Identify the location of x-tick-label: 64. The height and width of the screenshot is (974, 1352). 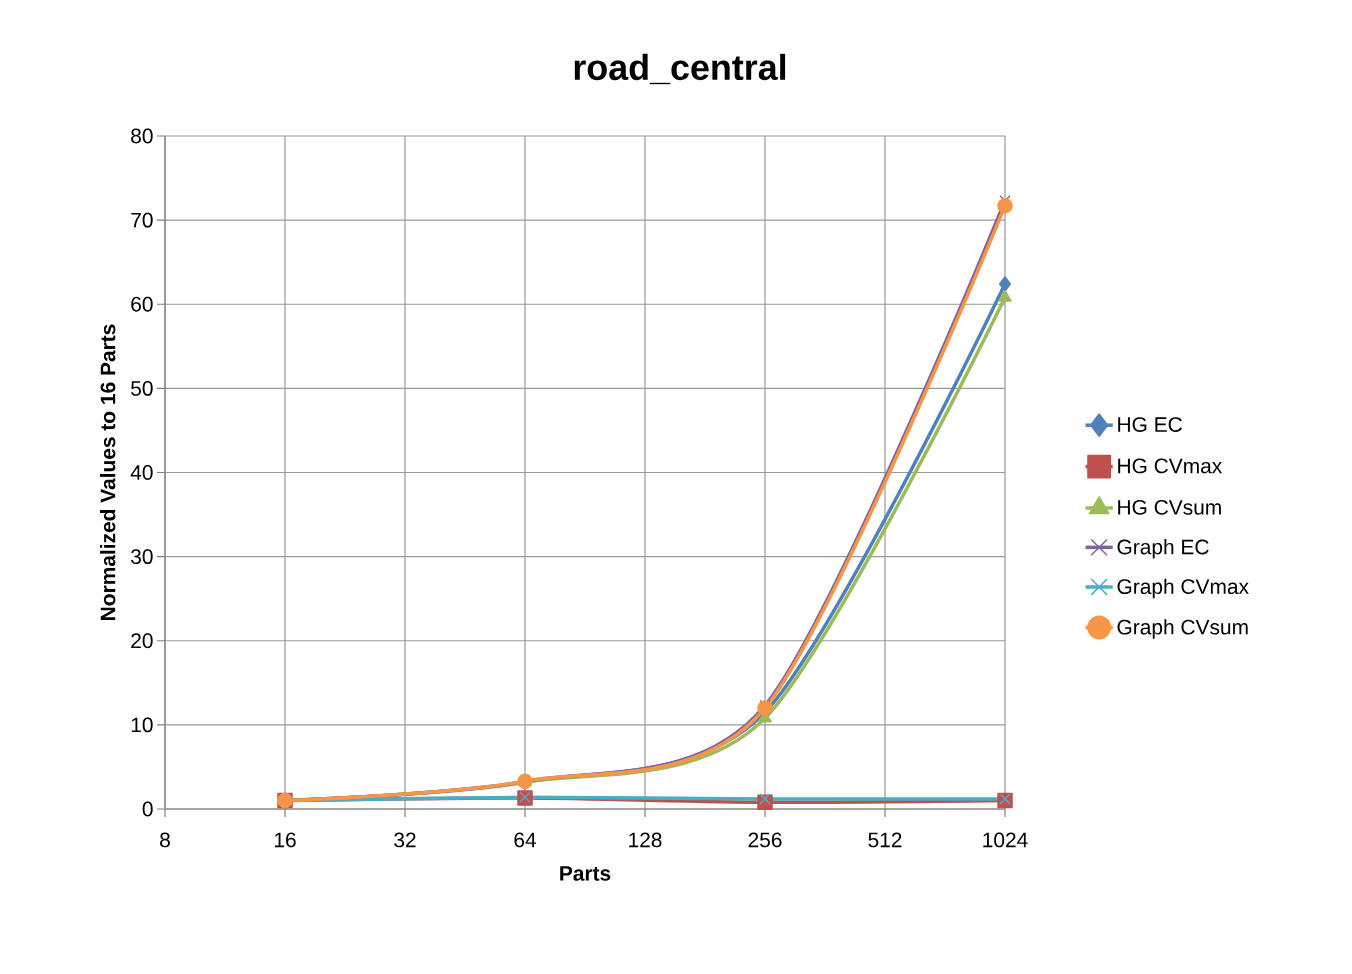
(525, 840).